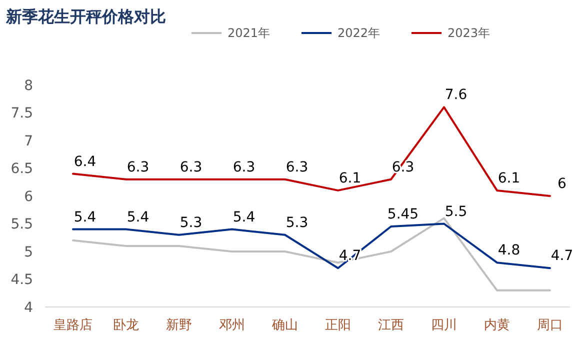 The height and width of the screenshot is (349, 588). What do you see at coordinates (444, 325) in the screenshot?
I see `x-tick-label: 四川` at bounding box center [444, 325].